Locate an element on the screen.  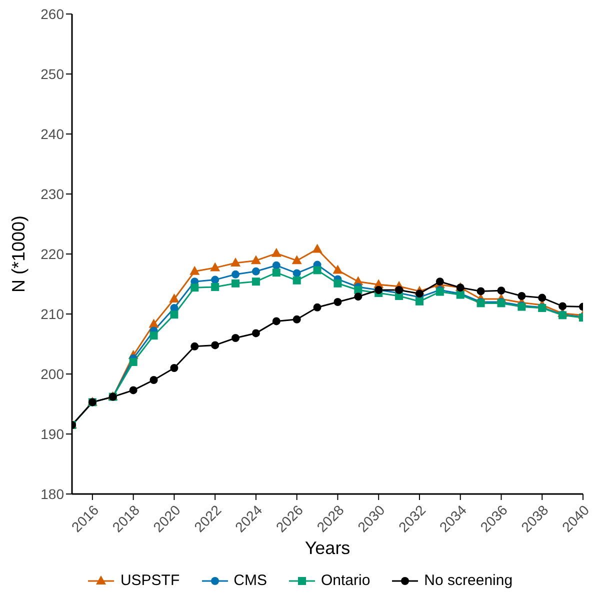
x-axis-title: Years is located at coordinates (327, 548).